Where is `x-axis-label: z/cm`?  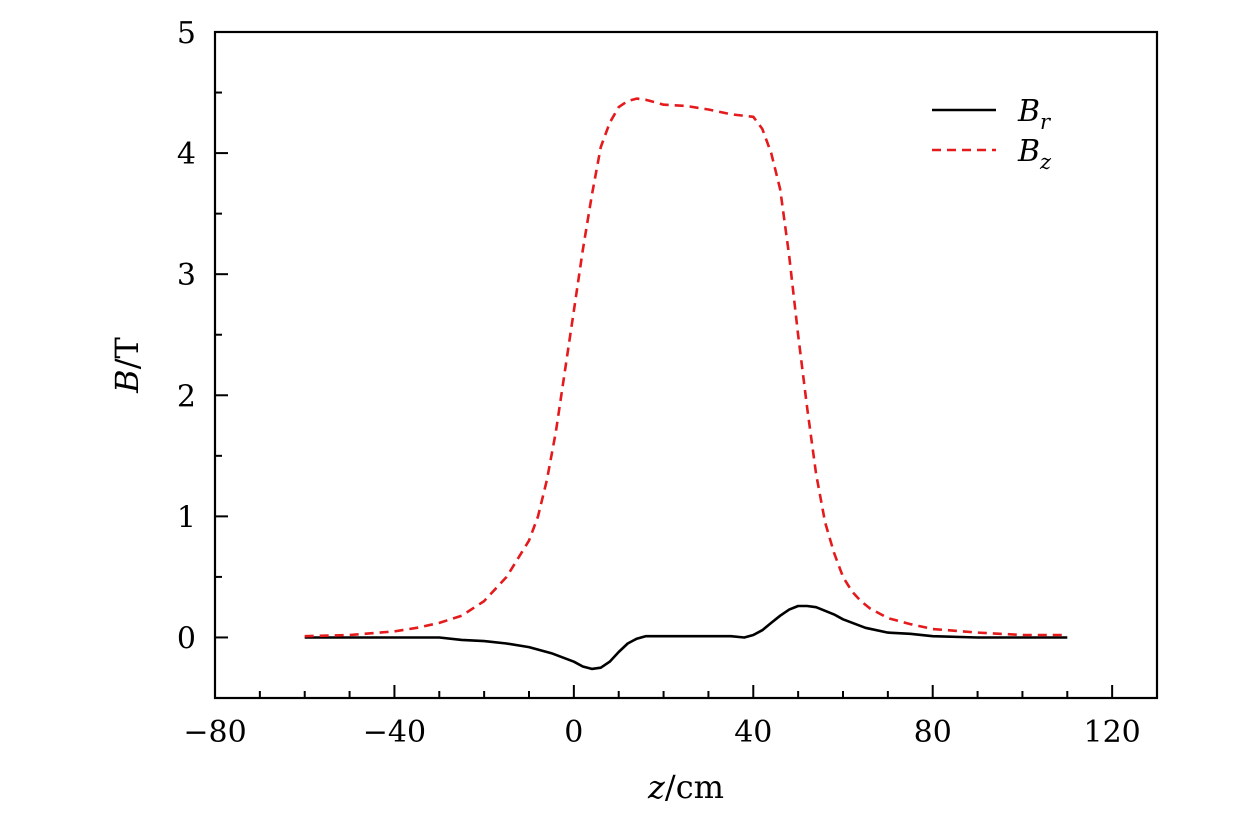
x-axis-label: z/cm is located at coordinates (685, 787).